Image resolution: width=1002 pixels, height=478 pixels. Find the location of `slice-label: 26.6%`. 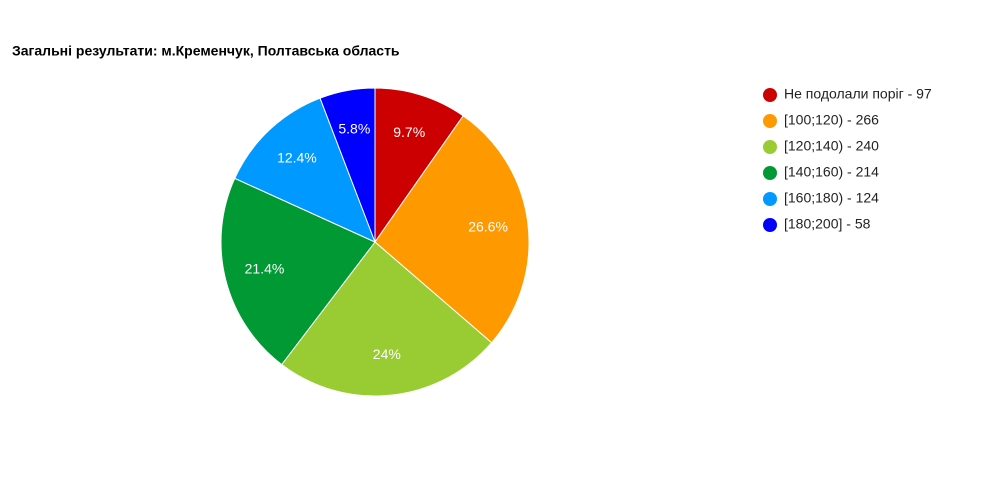

slice-label: 26.6% is located at coordinates (488, 227).